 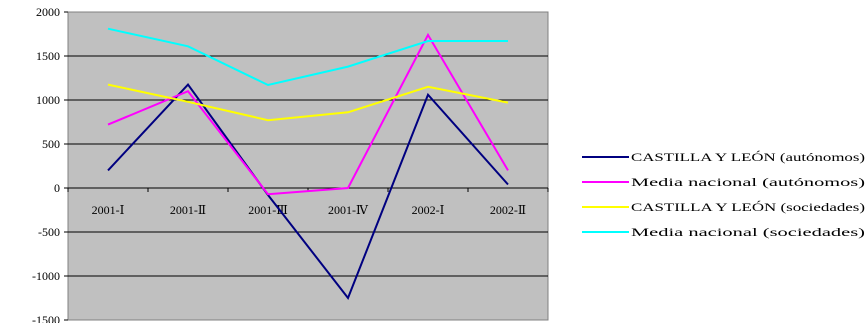 I want to click on x-tick-label: 2001-Ⅰ, so click(x=108, y=210).